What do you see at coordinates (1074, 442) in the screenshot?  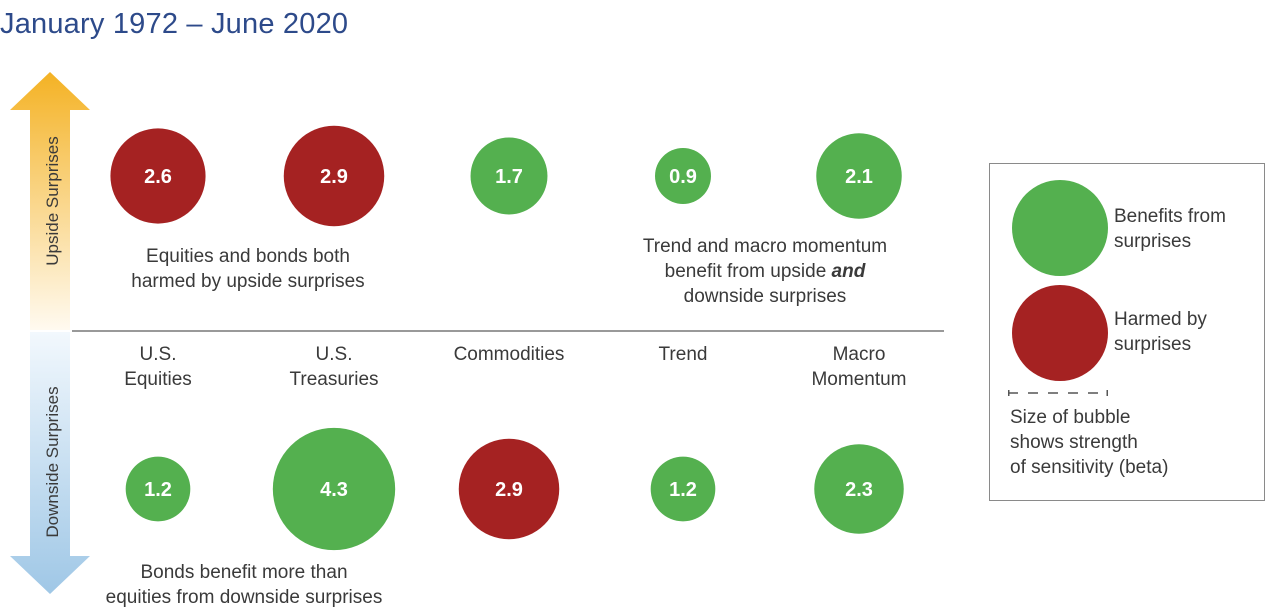 I see `legend-note-line: shows strength` at bounding box center [1074, 442].